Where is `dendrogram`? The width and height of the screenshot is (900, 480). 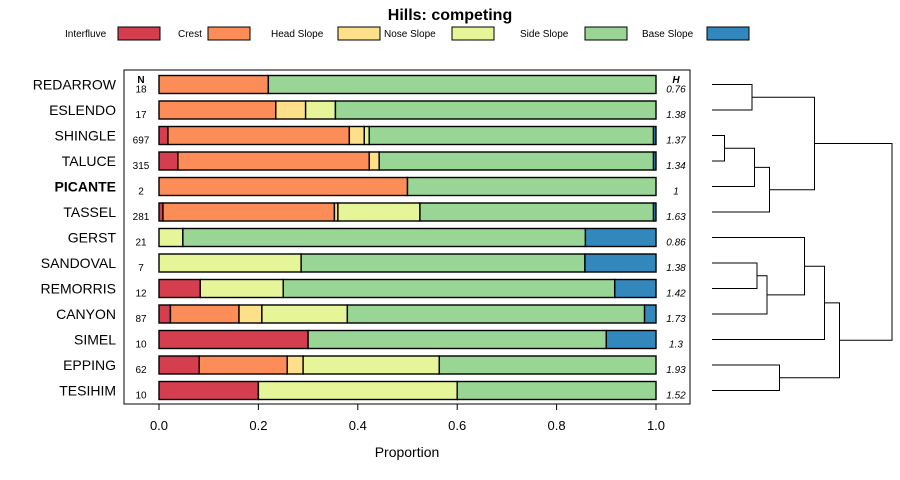 dendrogram is located at coordinates (802, 237).